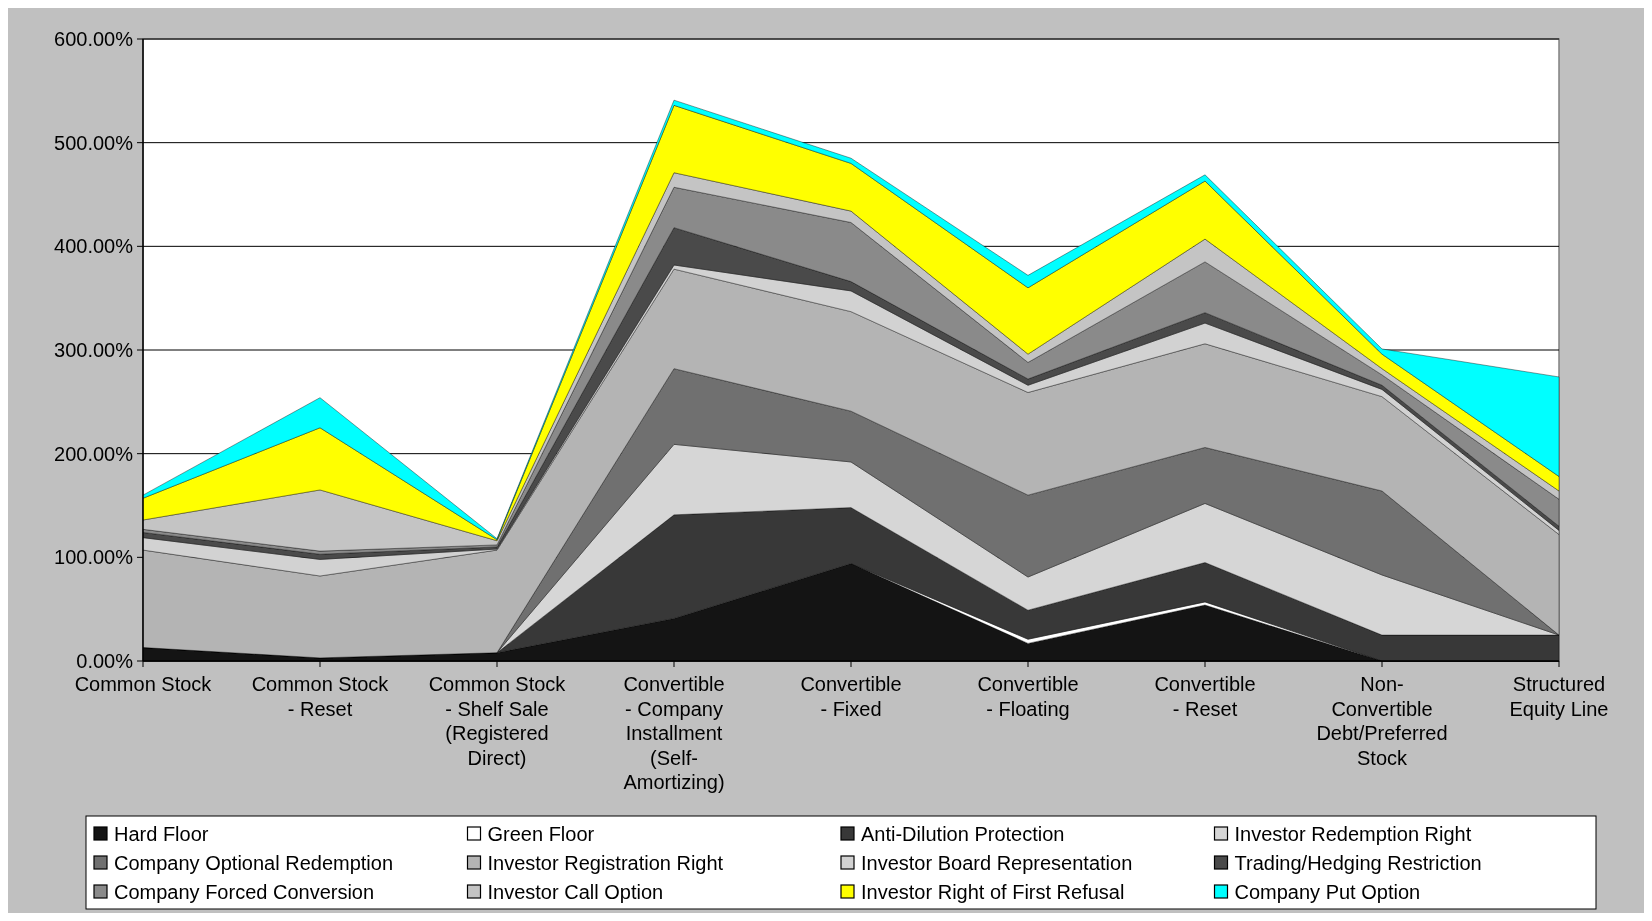 This screenshot has width=1652, height=921. Describe the element at coordinates (94, 246) in the screenshot. I see `y-tick-label: 400.00%` at that location.